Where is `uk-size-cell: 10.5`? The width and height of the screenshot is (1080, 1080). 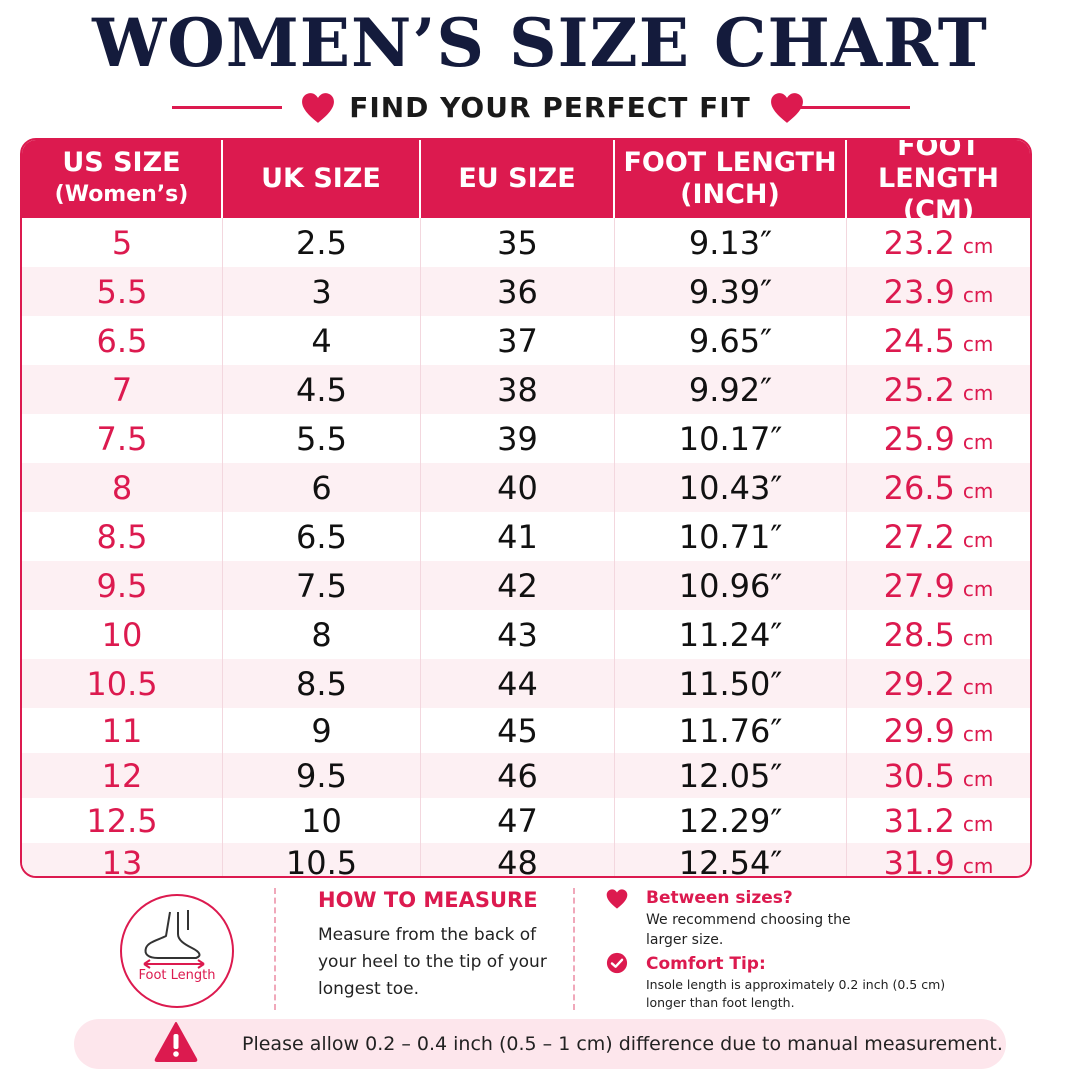 uk-size-cell: 10.5 is located at coordinates (322, 859).